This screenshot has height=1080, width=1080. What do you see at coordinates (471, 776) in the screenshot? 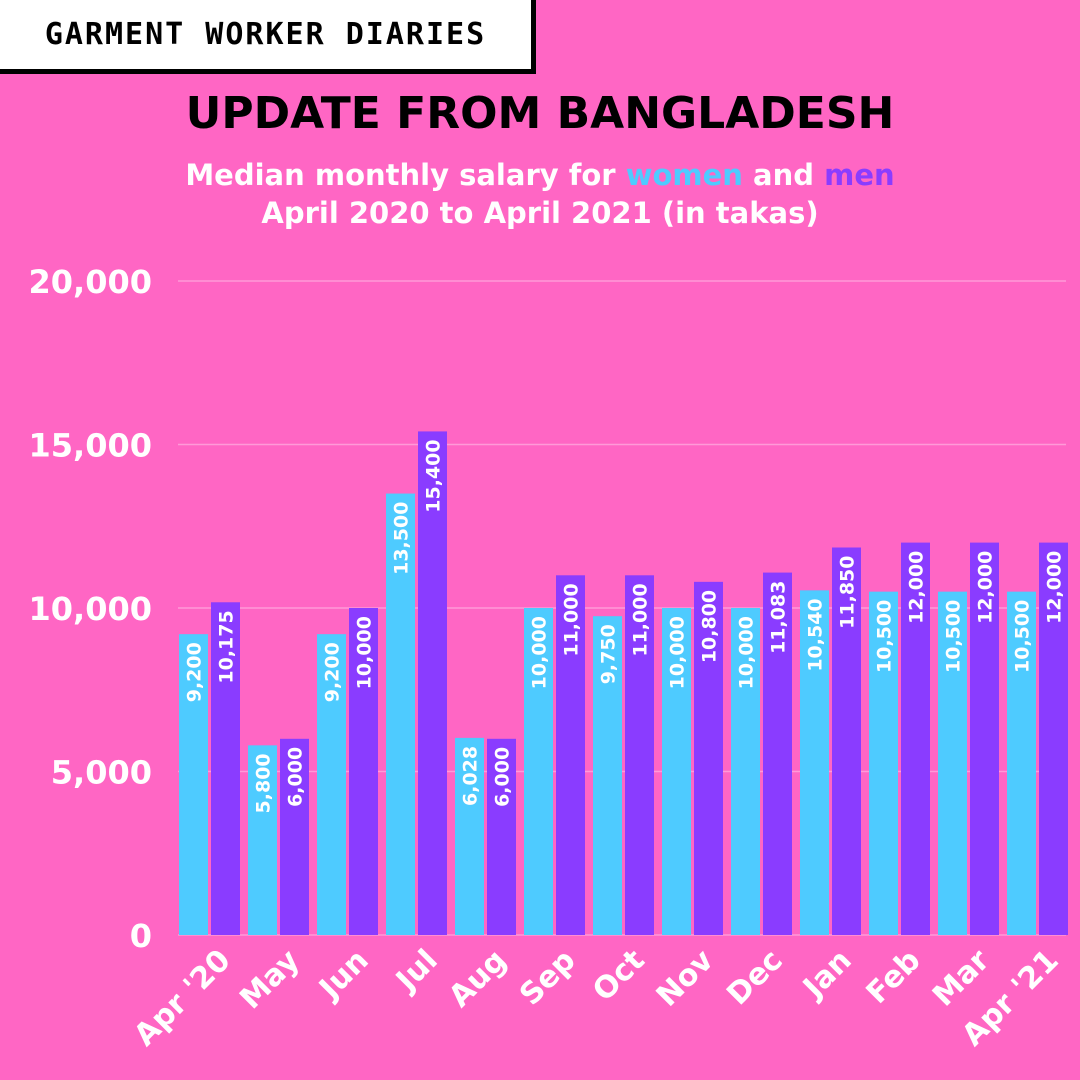
I see `data-label-women: 6,028` at bounding box center [471, 776].